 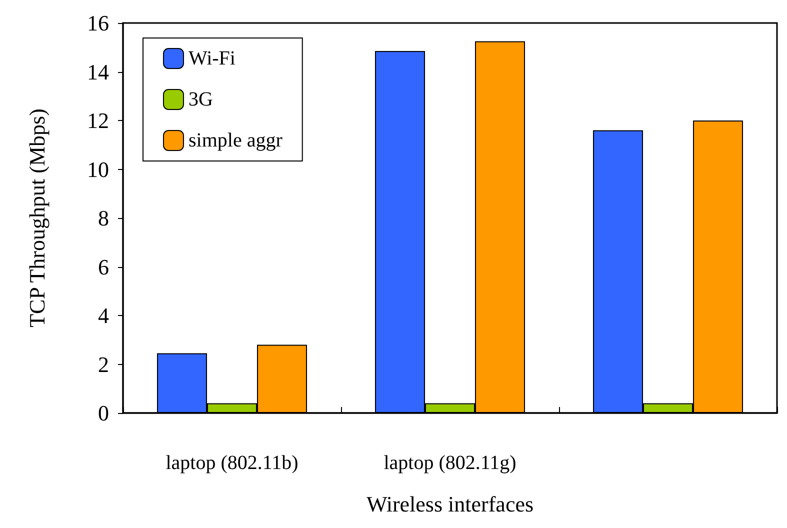 What do you see at coordinates (212, 59) in the screenshot?
I see `legend-label: Wi-Fi` at bounding box center [212, 59].